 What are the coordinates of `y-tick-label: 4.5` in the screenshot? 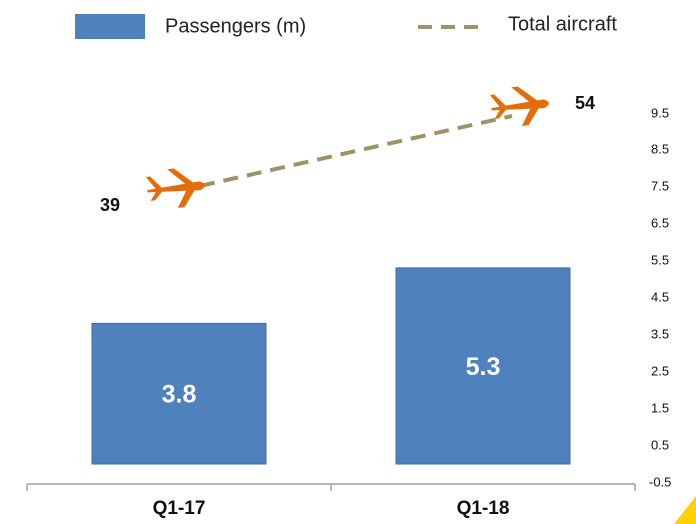 It's located at (660, 296).